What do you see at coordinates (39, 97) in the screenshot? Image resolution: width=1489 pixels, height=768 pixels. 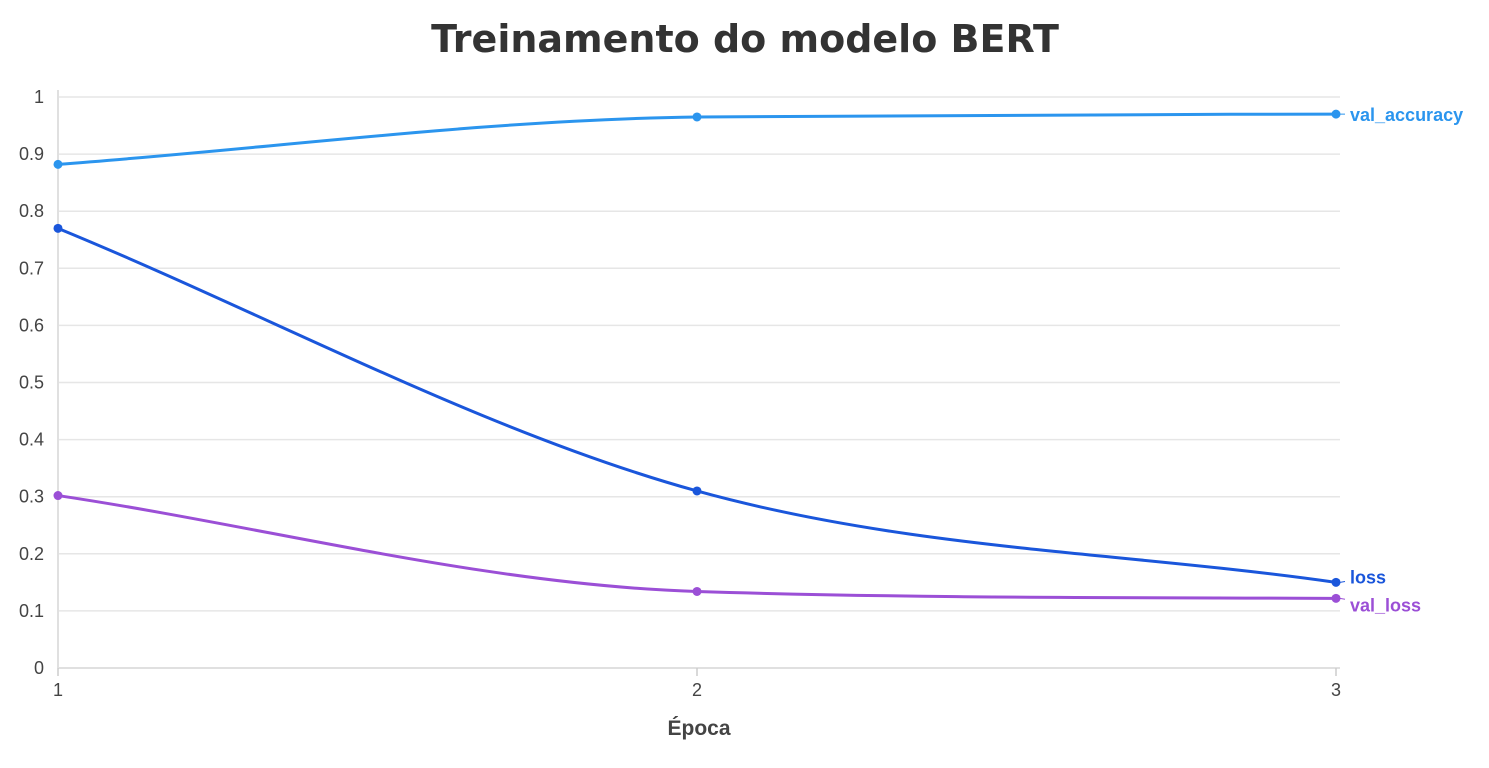 I see `y-tick-label: 1` at bounding box center [39, 97].